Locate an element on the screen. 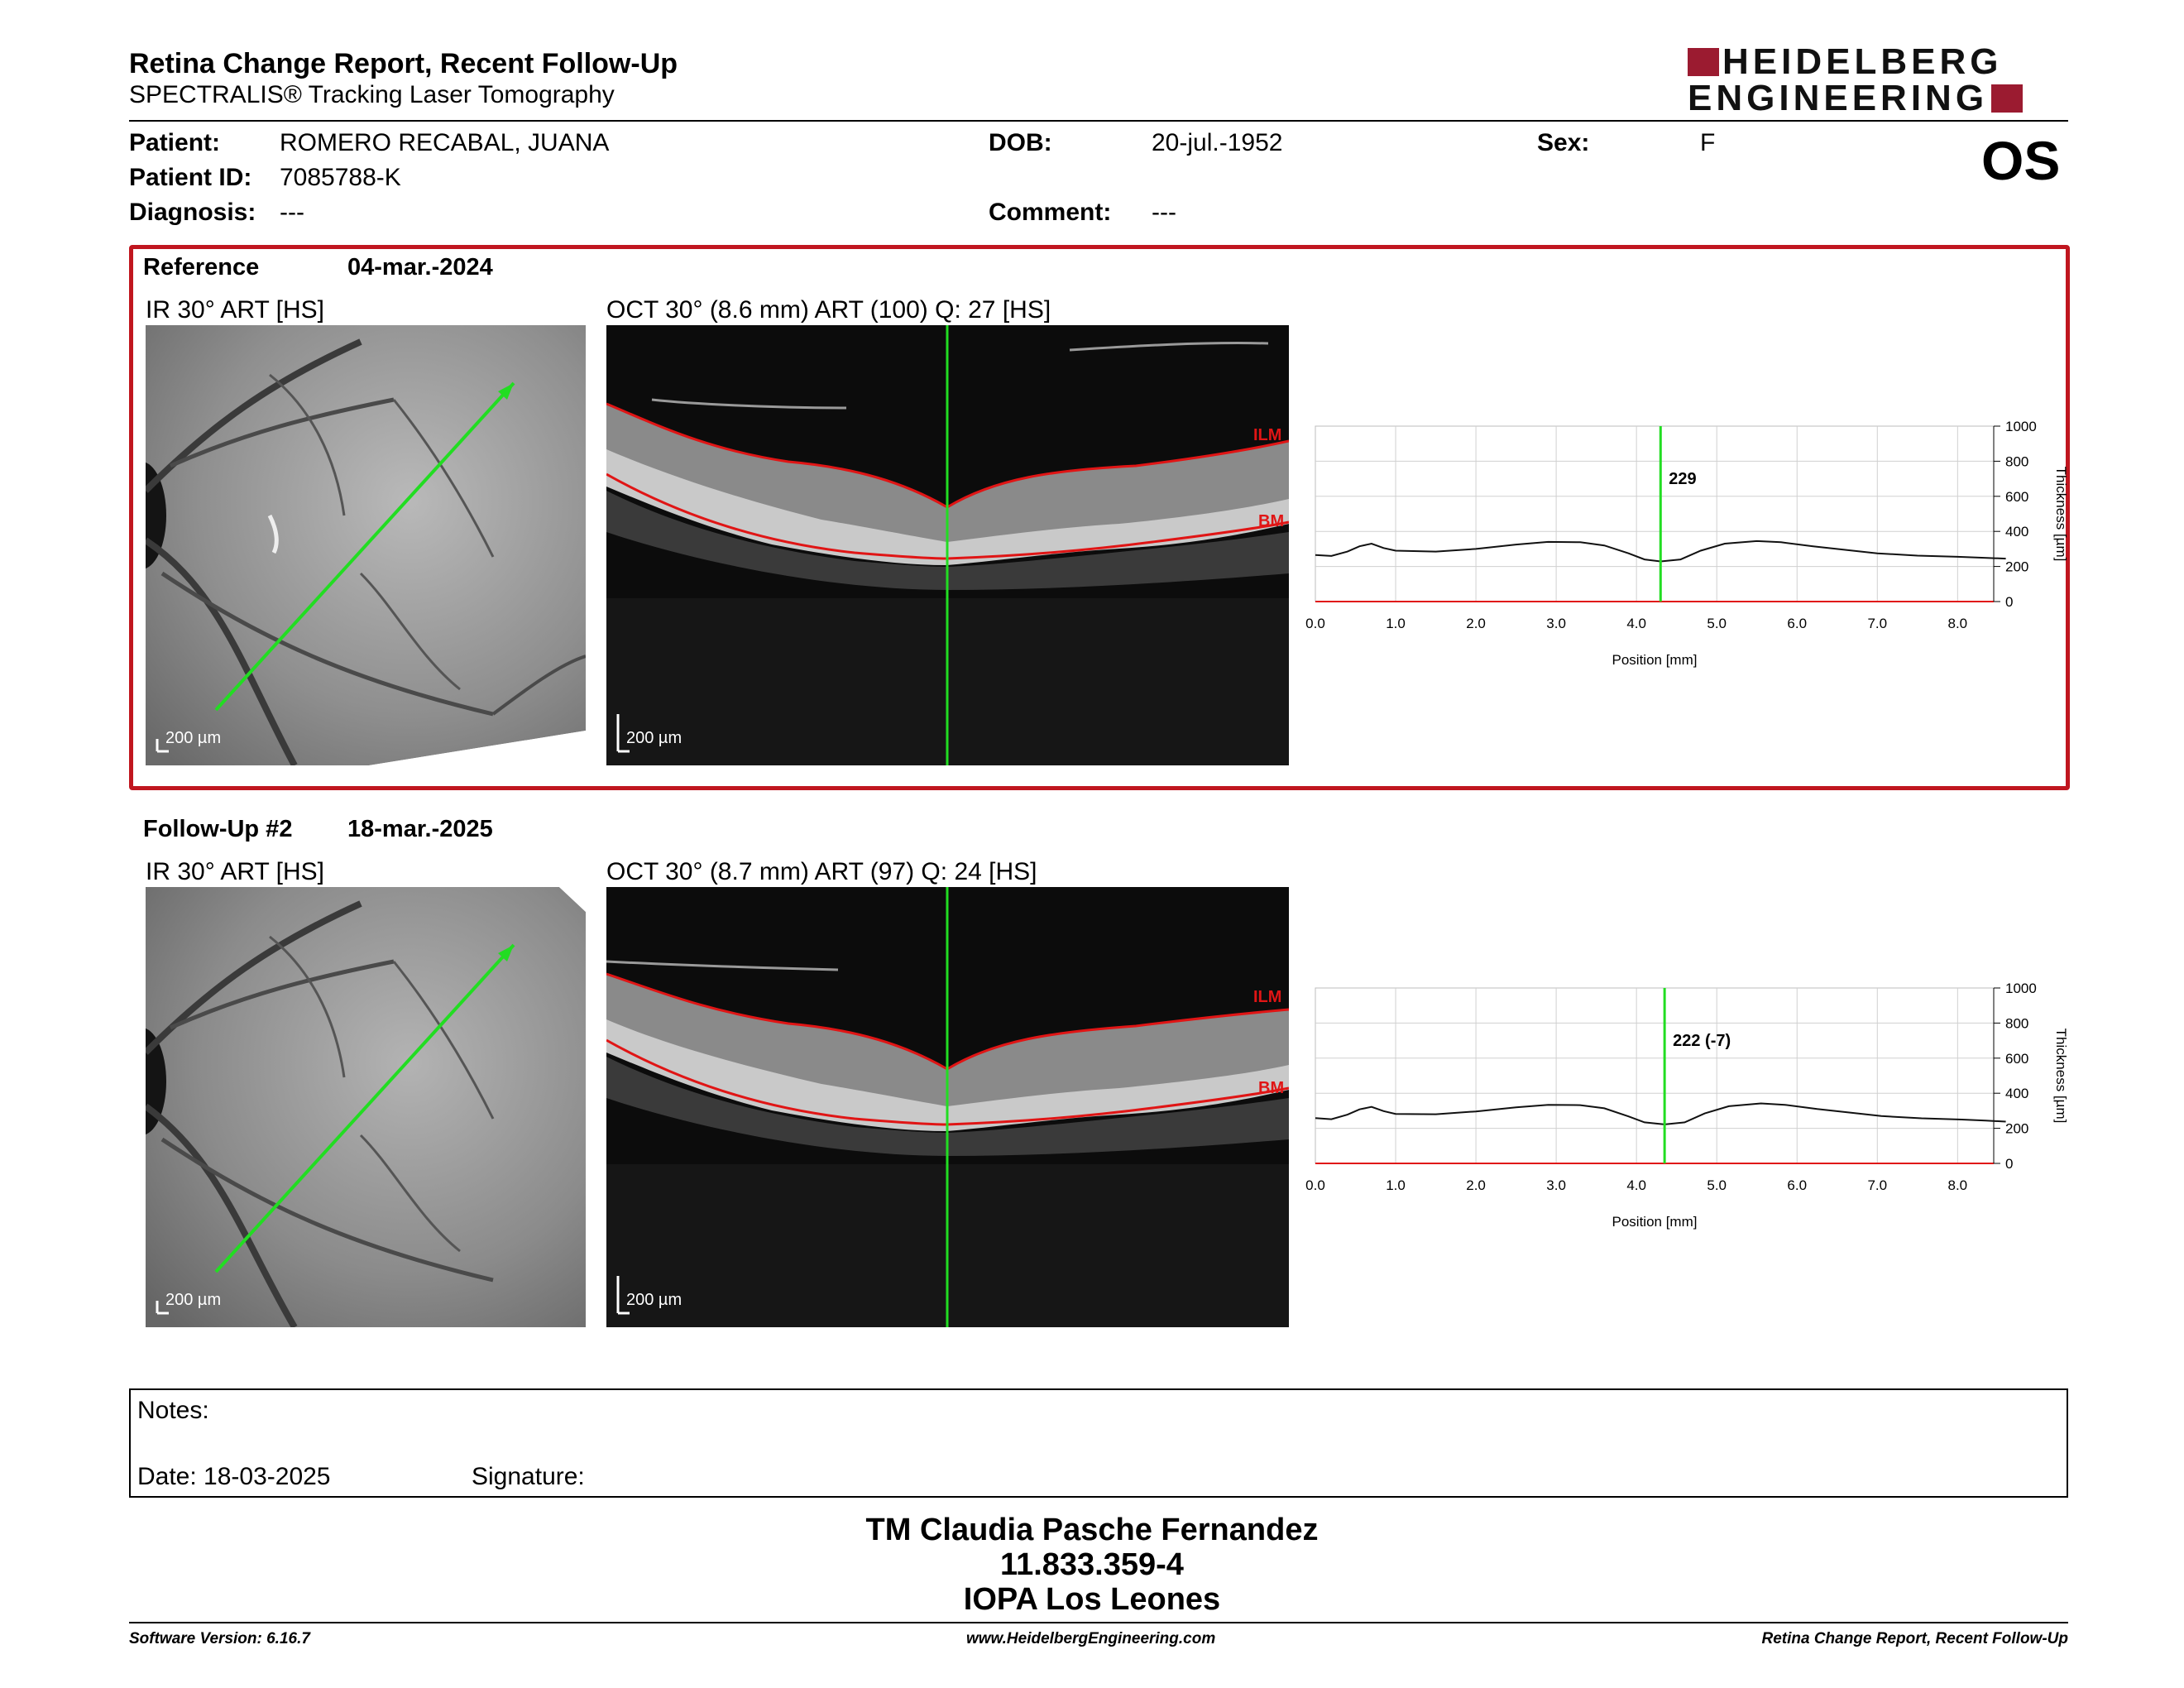  reference-date: 04-mar.-2024 is located at coordinates (420, 267).